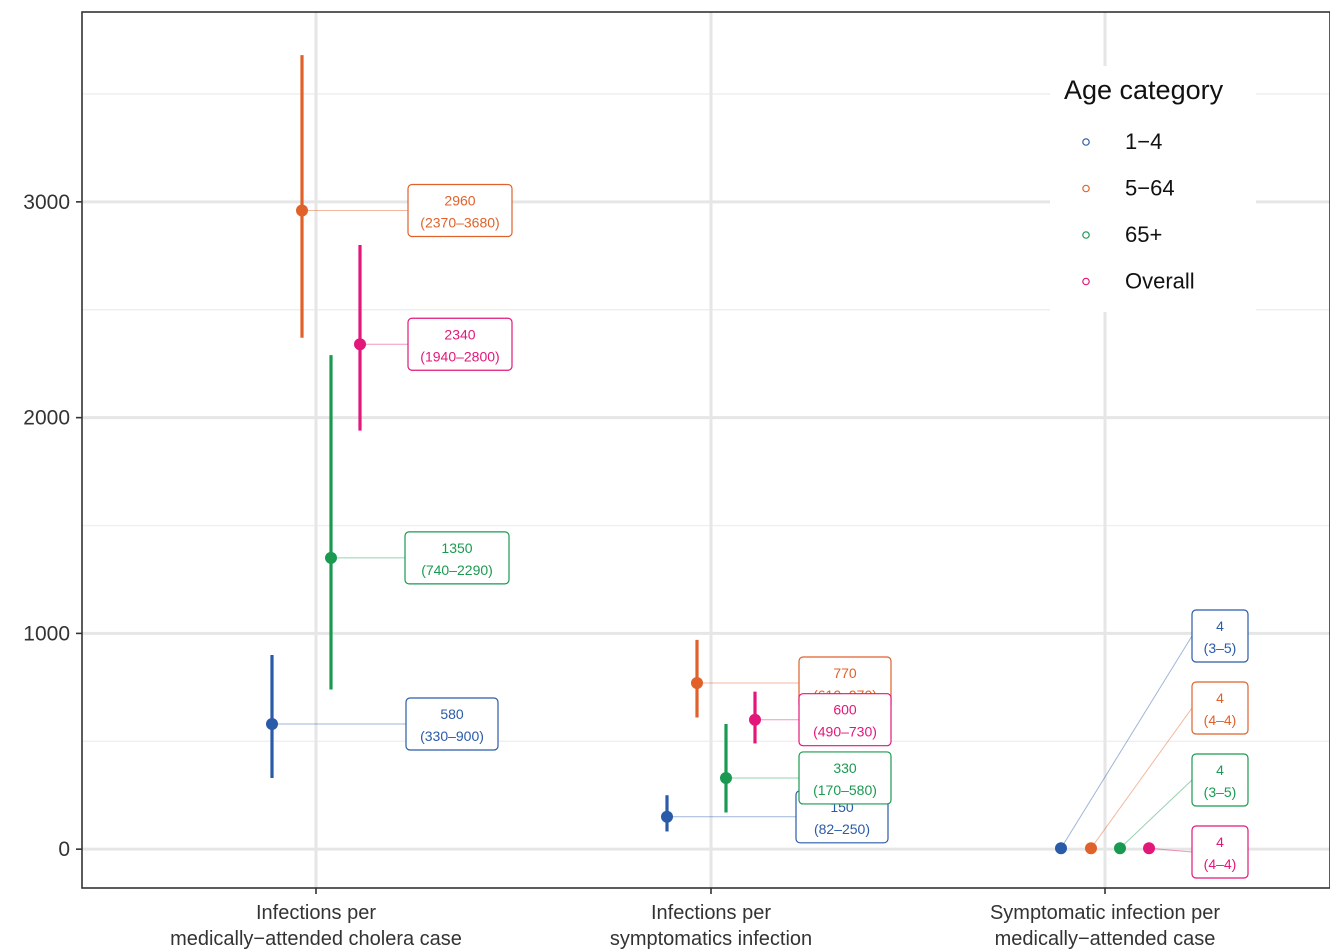 This screenshot has width=1330, height=952. I want to click on legend-entry-label: 65+, so click(1143, 234).